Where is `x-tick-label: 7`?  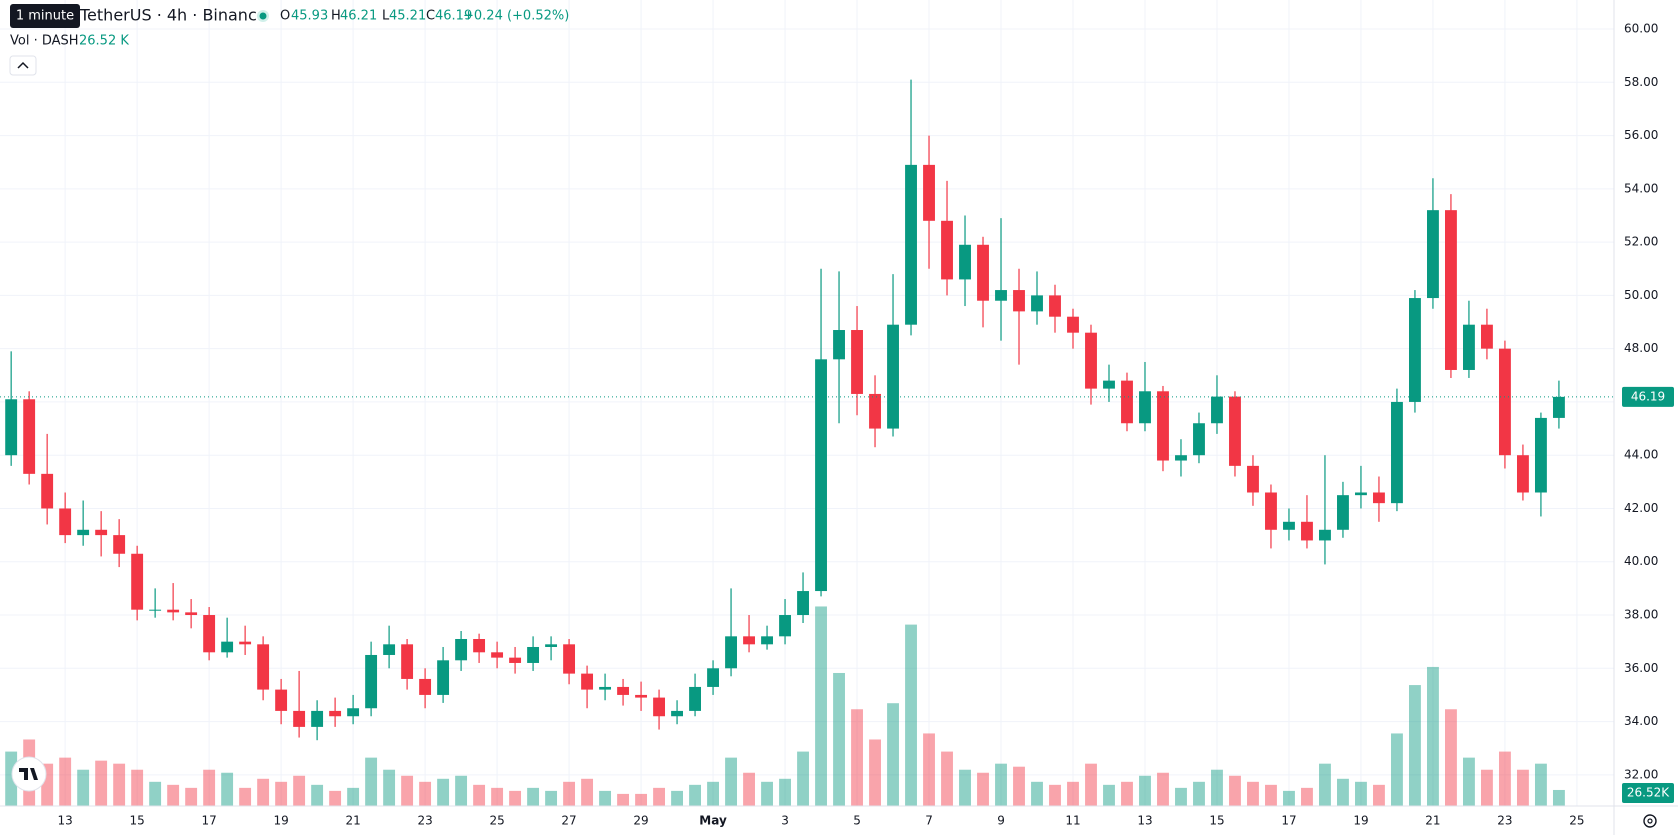 x-tick-label: 7 is located at coordinates (929, 821).